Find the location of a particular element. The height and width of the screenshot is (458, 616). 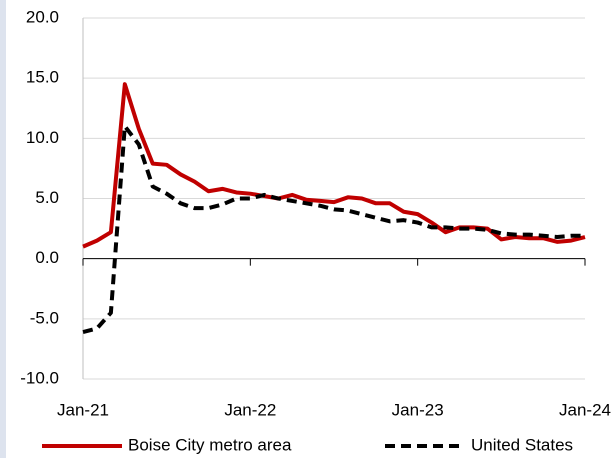

y-tick-label: 0.0 is located at coordinates (47, 257).